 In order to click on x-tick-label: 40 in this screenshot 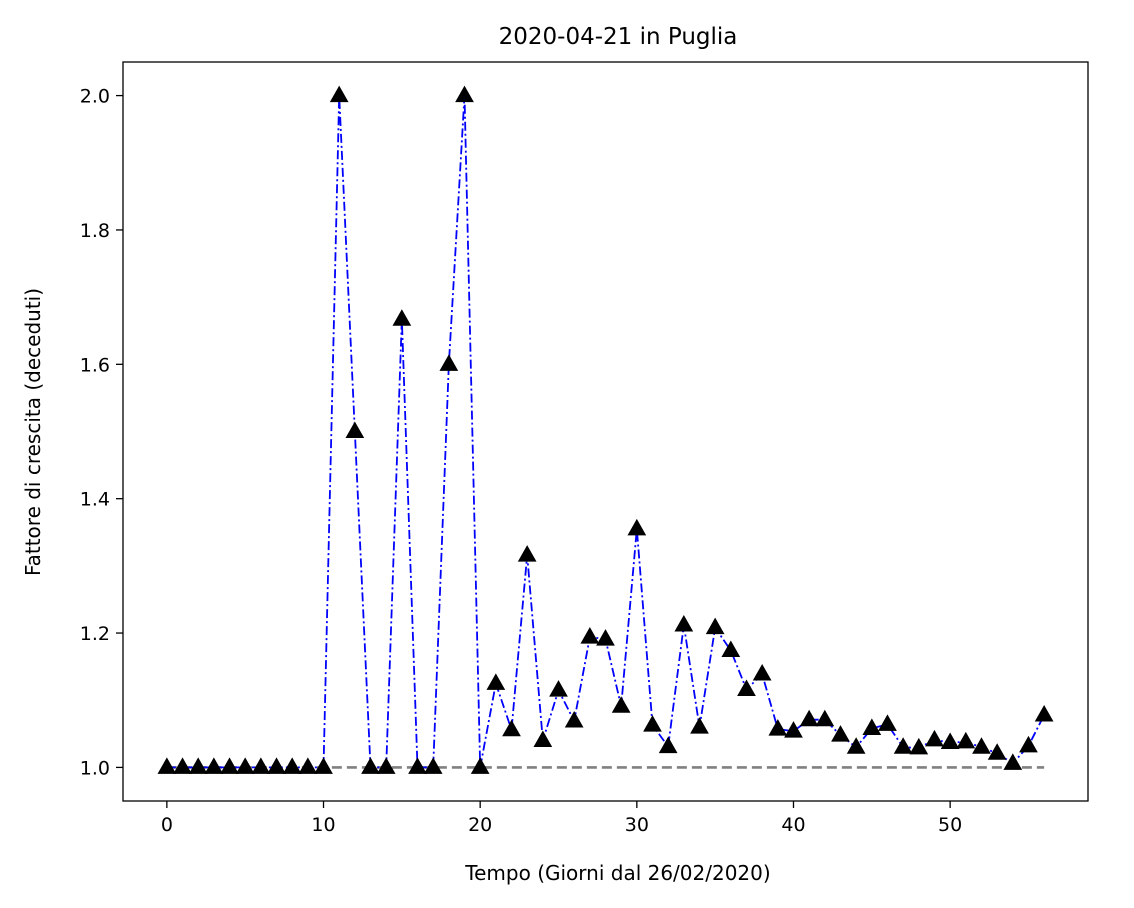, I will do `click(793, 825)`.